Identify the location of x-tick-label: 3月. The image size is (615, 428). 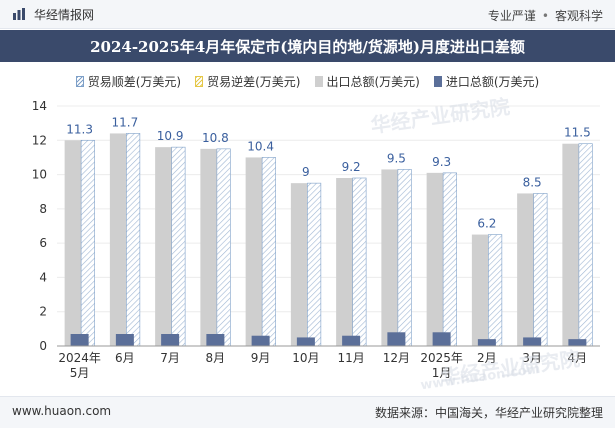
(532, 358).